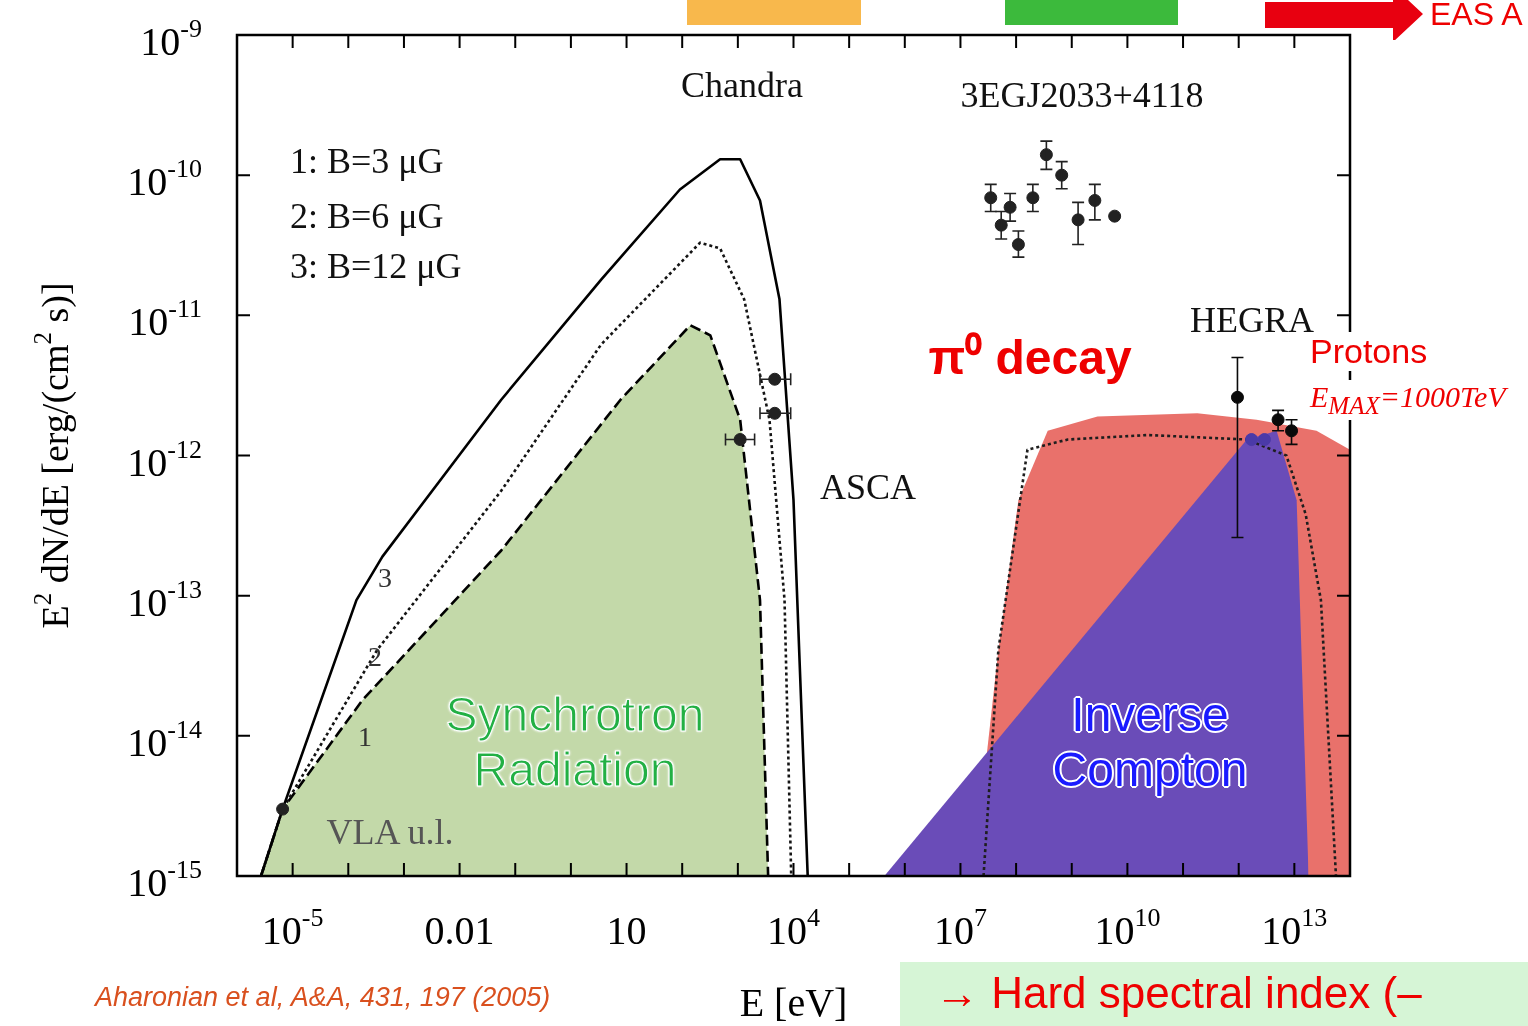 The image size is (1528, 1026). What do you see at coordinates (390, 832) in the screenshot?
I see `annotation: VLA u.l.` at bounding box center [390, 832].